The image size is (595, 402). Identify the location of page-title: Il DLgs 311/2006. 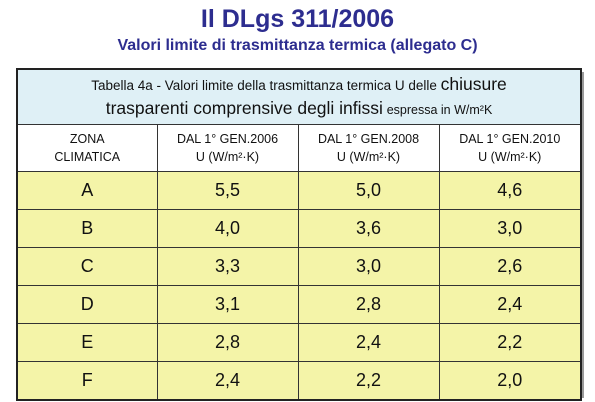
(297, 19).